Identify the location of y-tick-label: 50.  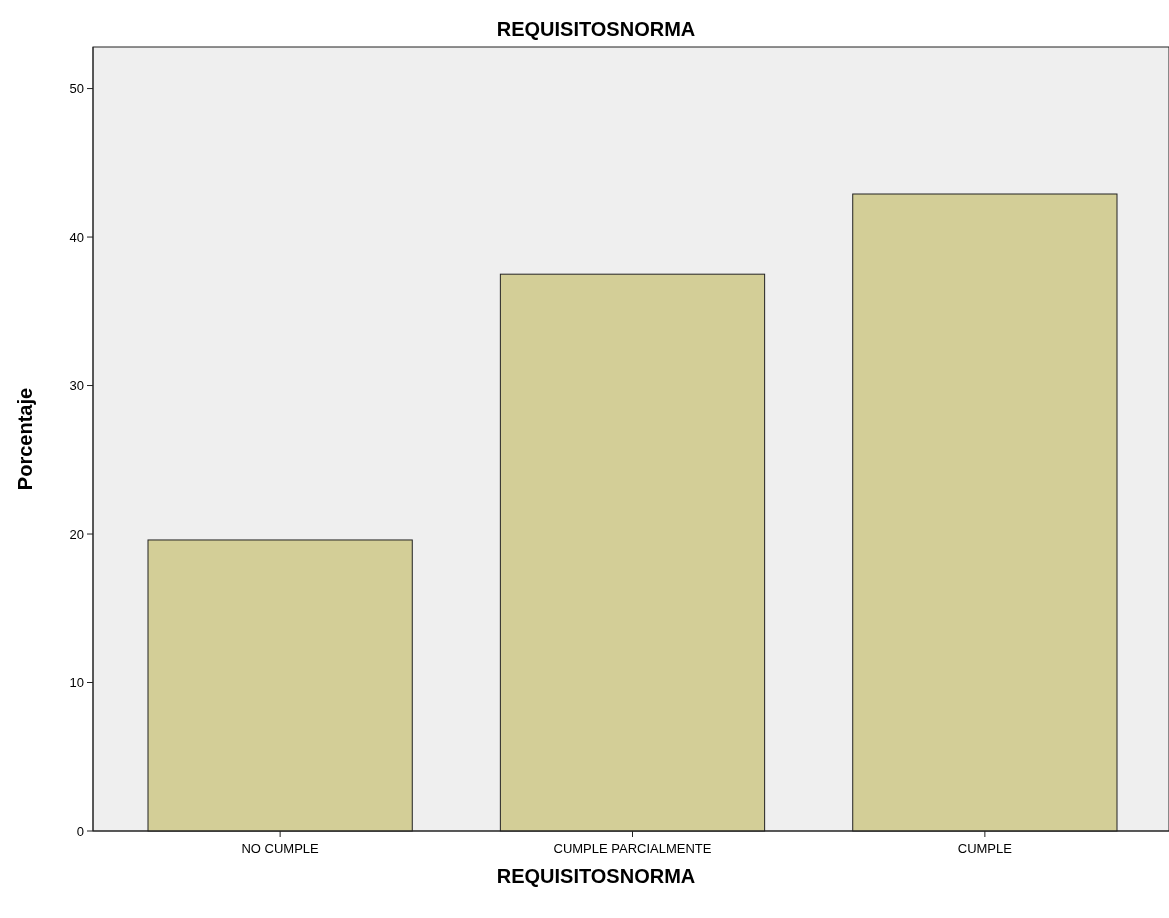
(76, 89).